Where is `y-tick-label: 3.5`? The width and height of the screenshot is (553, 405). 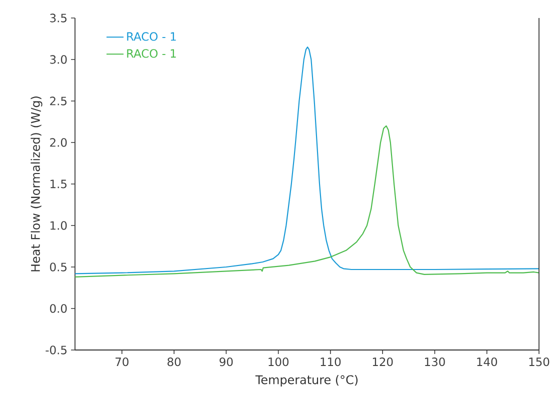
y-tick-label: 3.5 is located at coordinates (58, 18).